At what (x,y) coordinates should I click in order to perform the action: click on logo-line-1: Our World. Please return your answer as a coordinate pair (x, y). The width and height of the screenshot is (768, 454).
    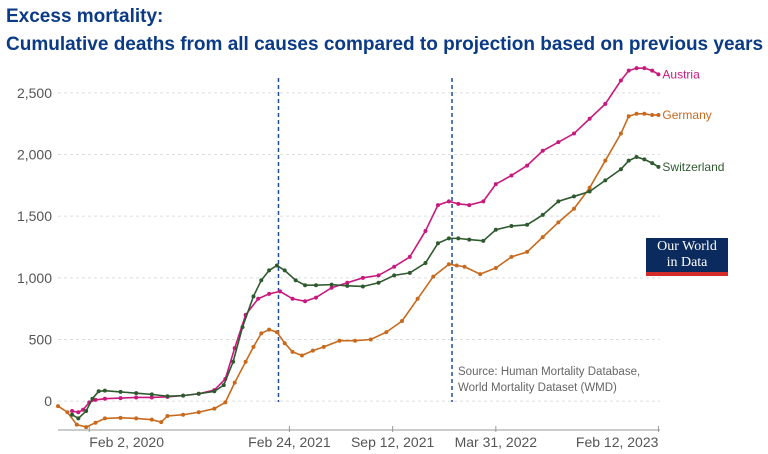
    Looking at the image, I should click on (687, 246).